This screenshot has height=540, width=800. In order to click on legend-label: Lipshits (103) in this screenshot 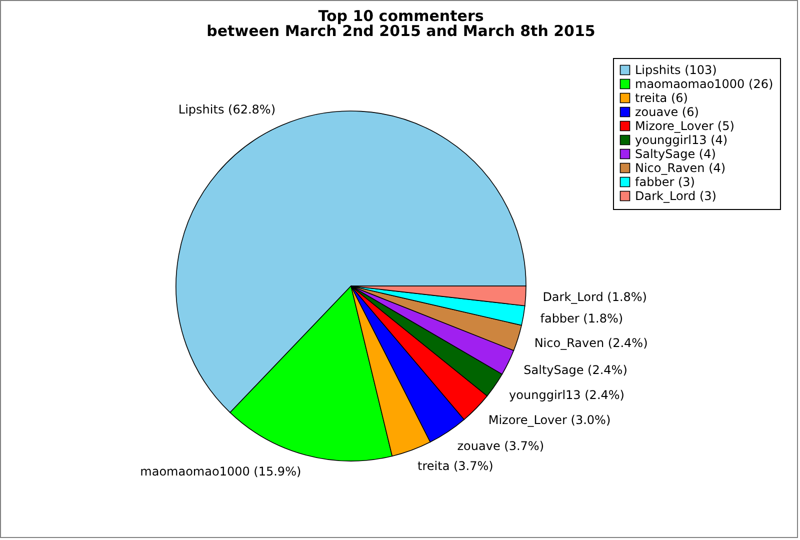, I will do `click(676, 70)`.